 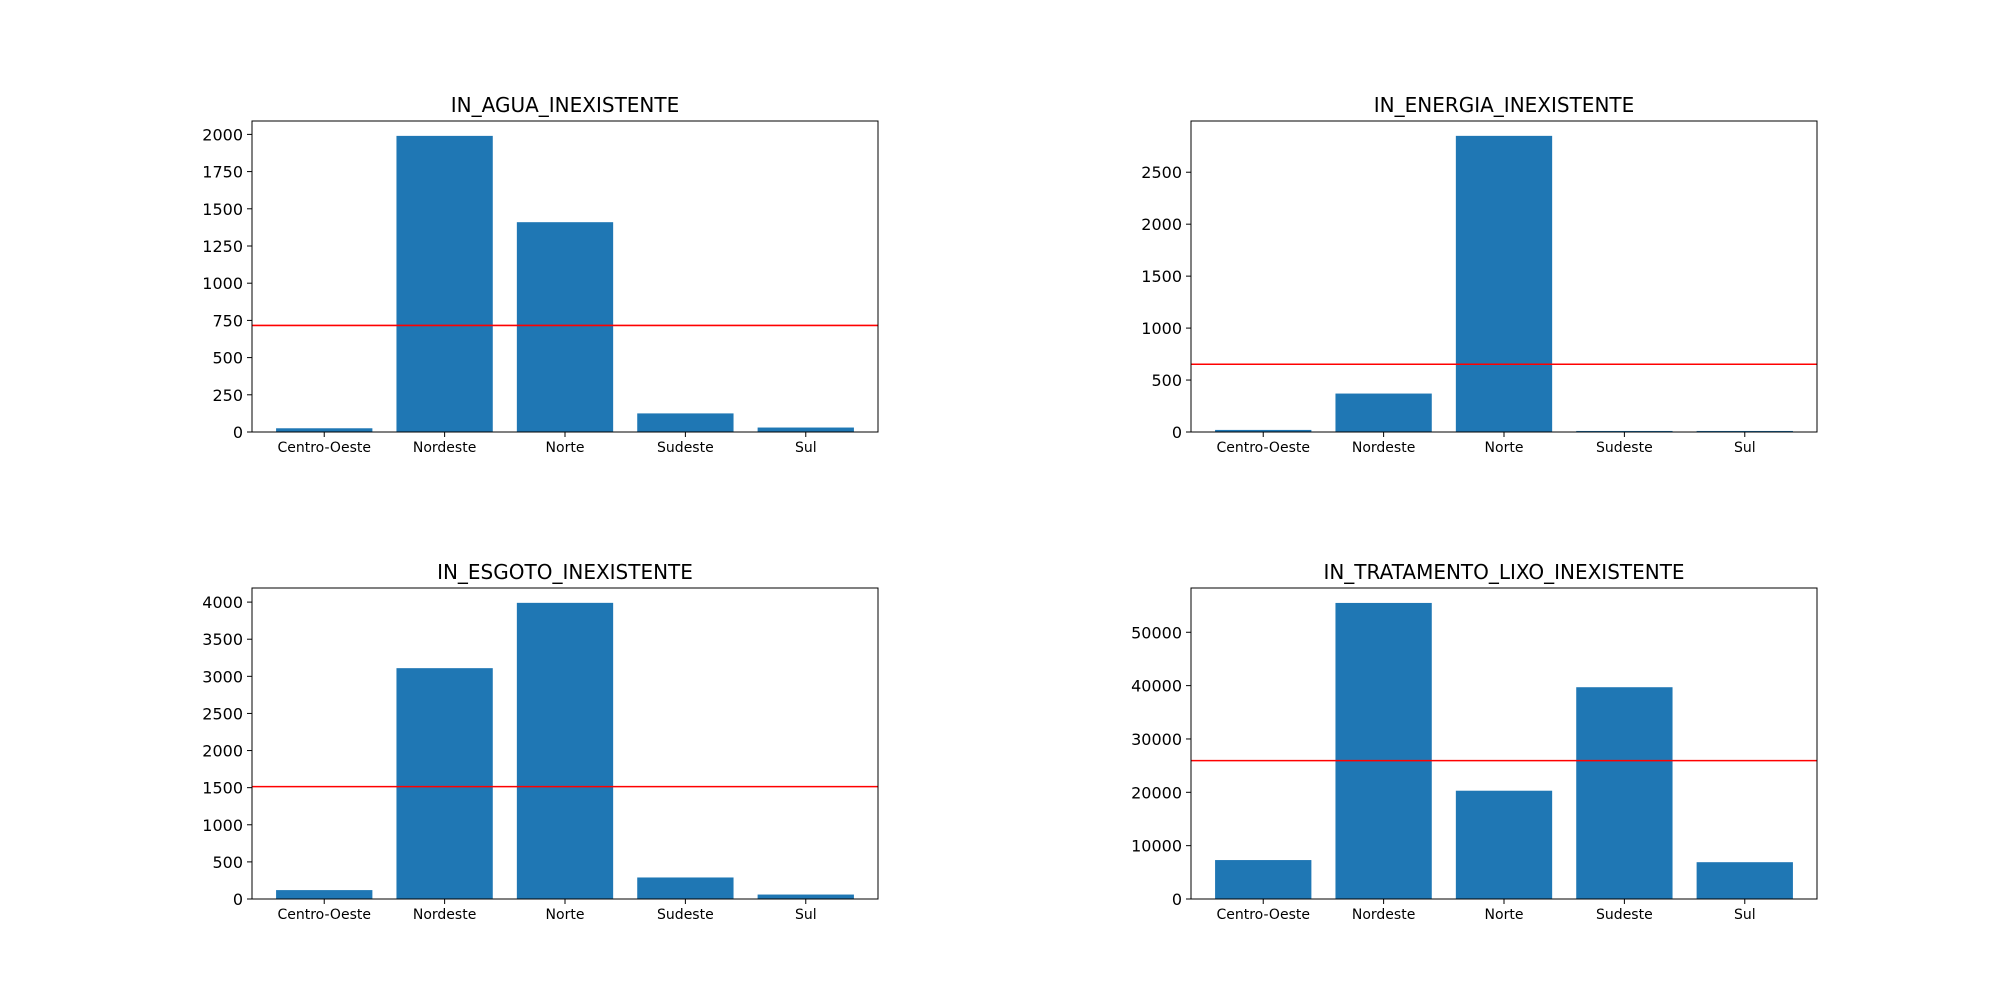 What do you see at coordinates (222, 676) in the screenshot?
I see `y-tick-label: 3000` at bounding box center [222, 676].